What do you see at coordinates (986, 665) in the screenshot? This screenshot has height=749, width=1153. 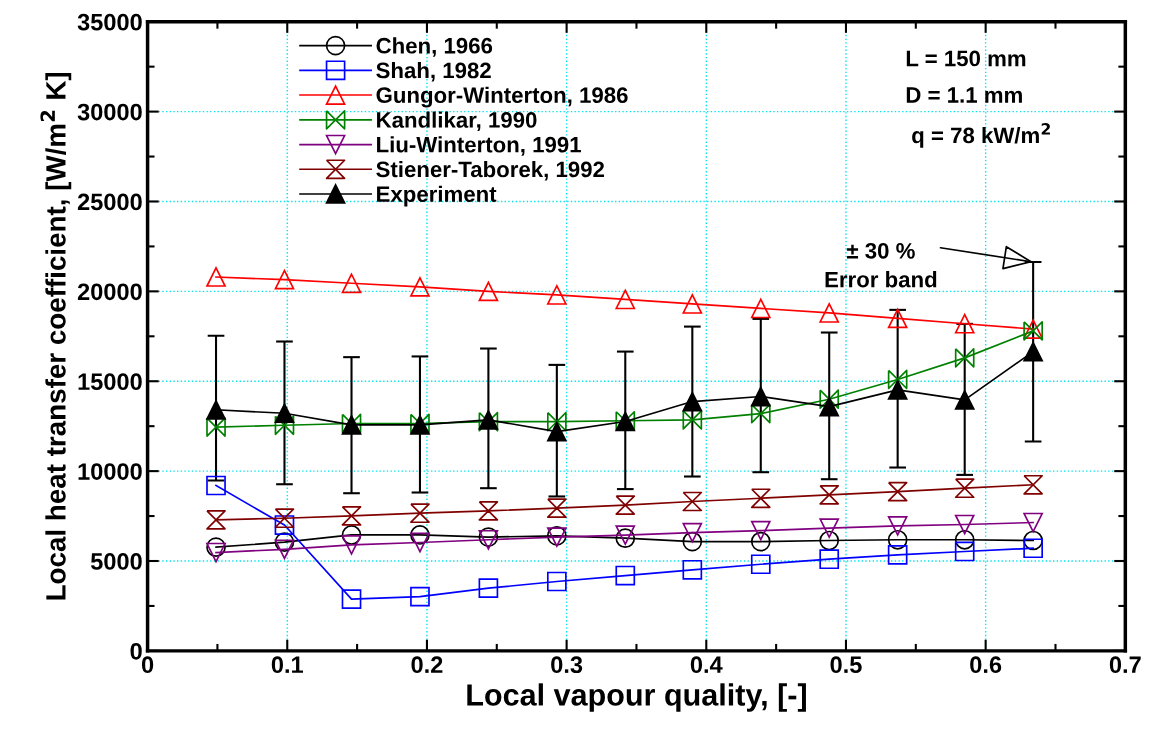 I see `x-tick-label: 0.6` at bounding box center [986, 665].